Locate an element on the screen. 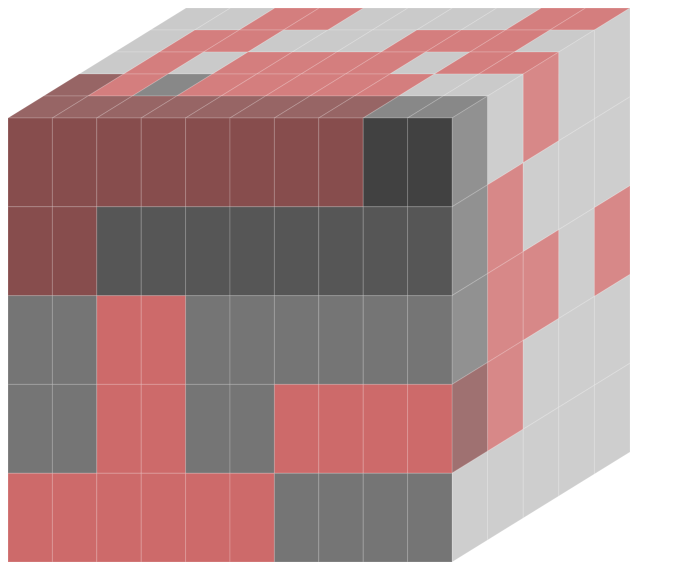  side-cell is located at coordinates (612, 418).